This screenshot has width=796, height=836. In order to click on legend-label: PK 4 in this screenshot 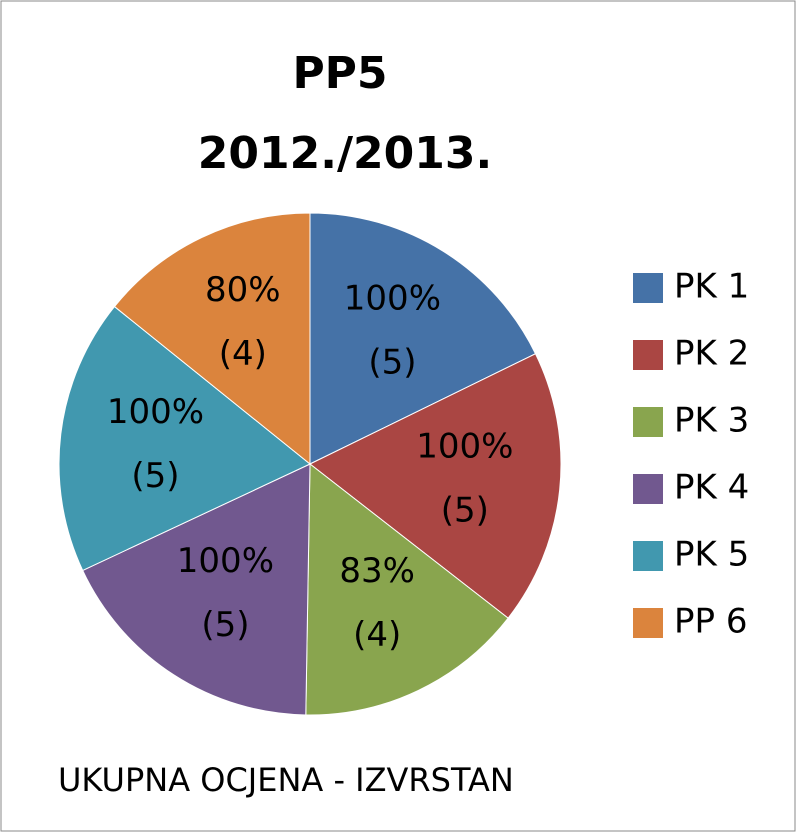, I will do `click(711, 488)`.